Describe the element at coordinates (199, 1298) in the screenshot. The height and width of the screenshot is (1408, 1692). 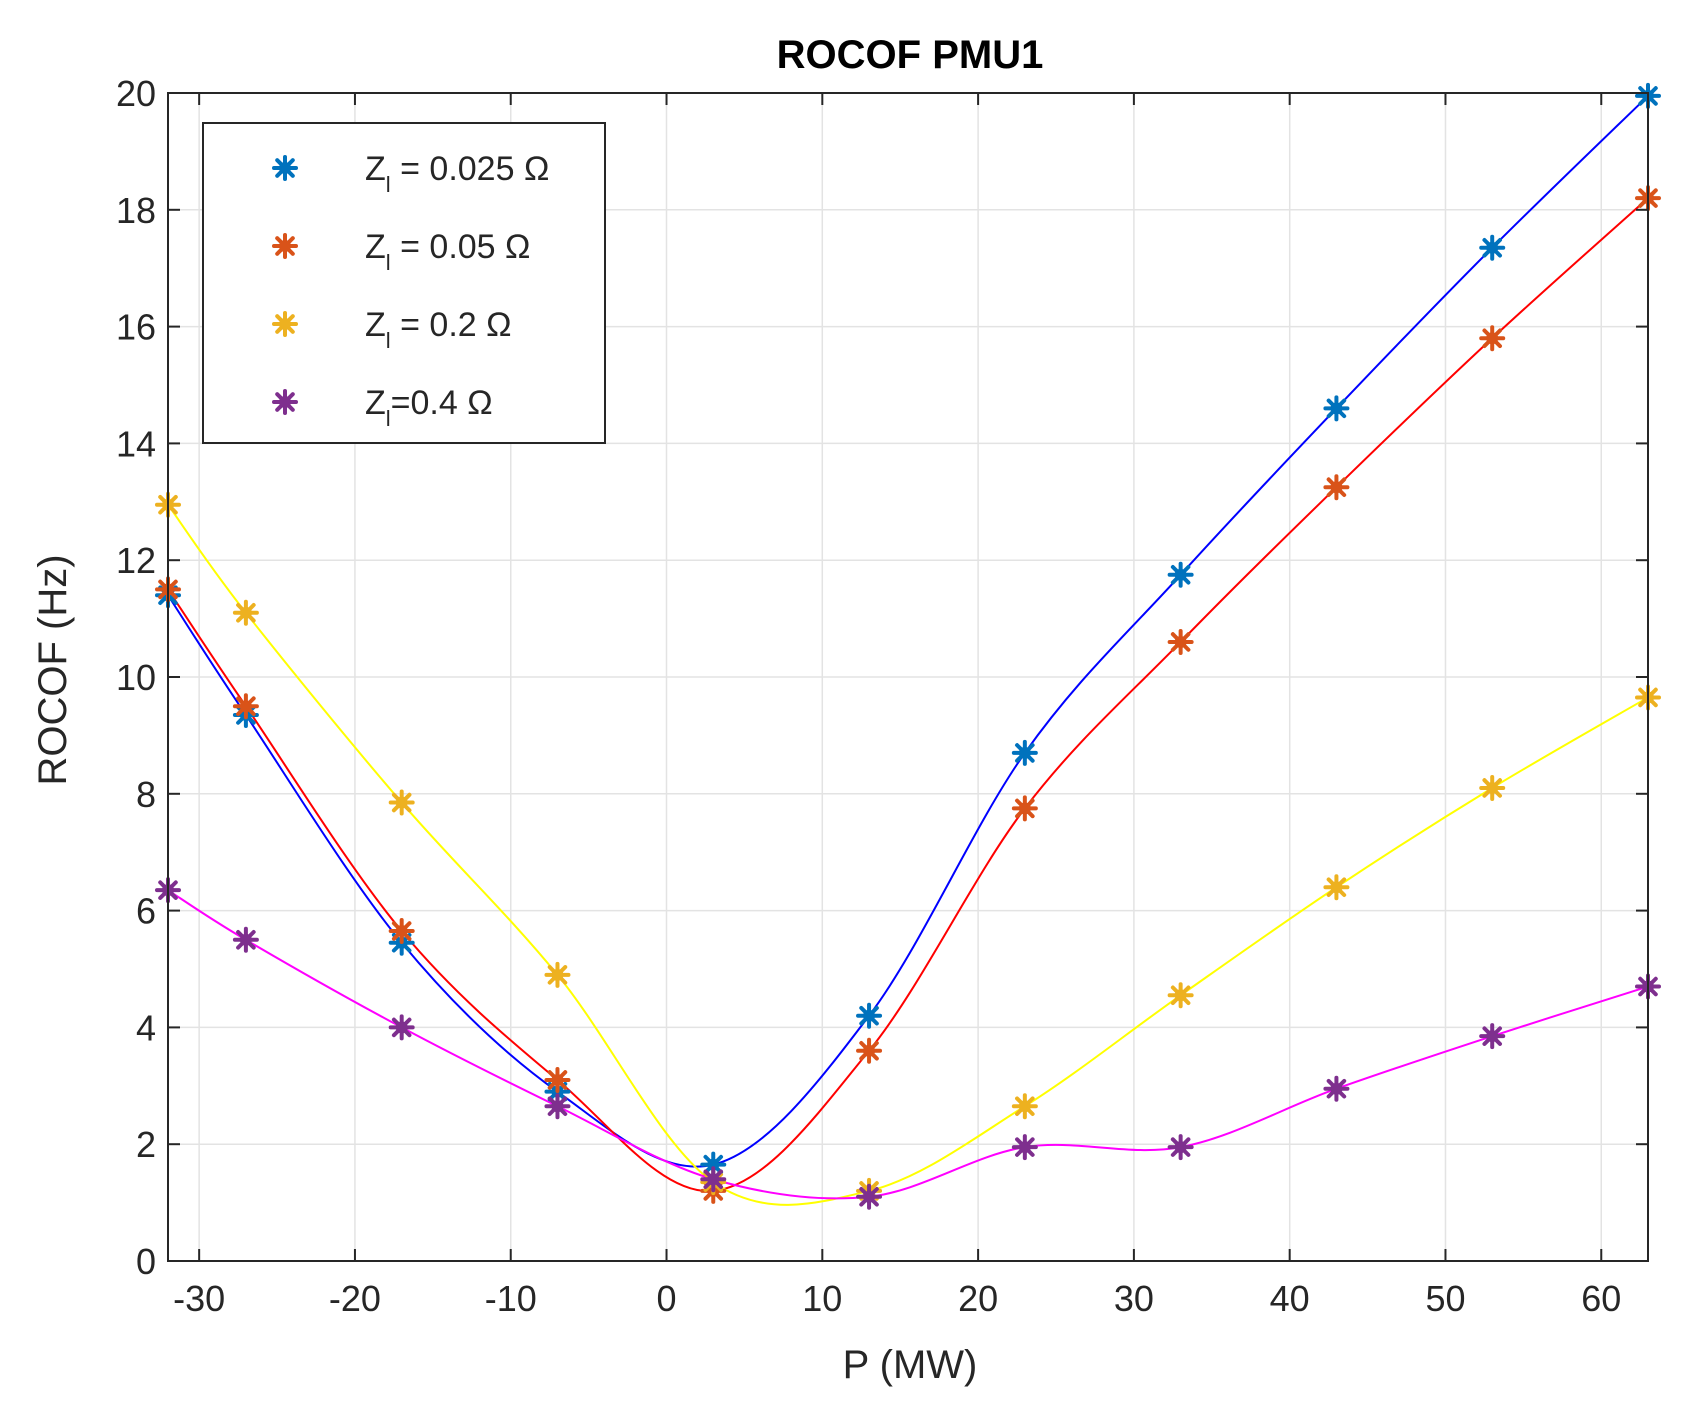
I see `x-tick-label: -30` at that location.